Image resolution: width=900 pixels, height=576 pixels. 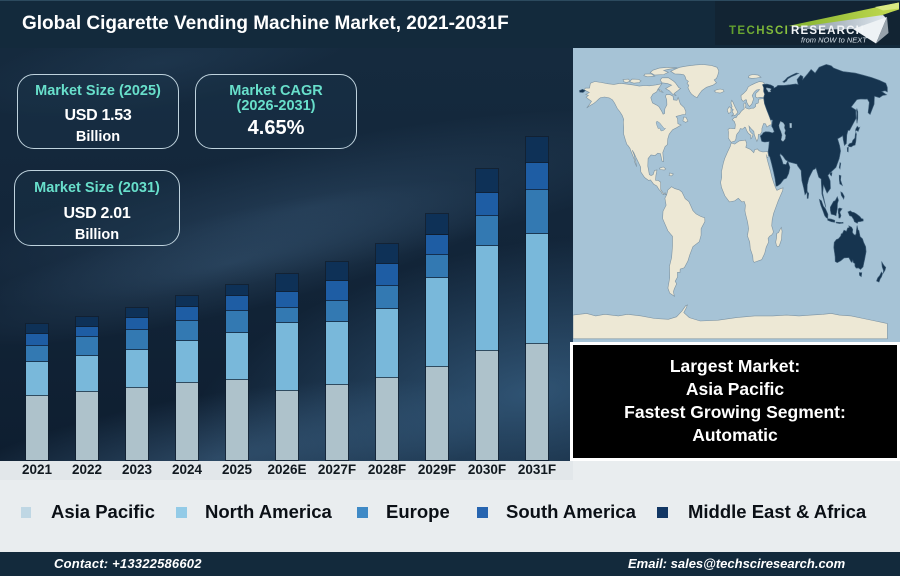 What do you see at coordinates (828, 31) in the screenshot?
I see `svg-text: RESEARCH` at bounding box center [828, 31].